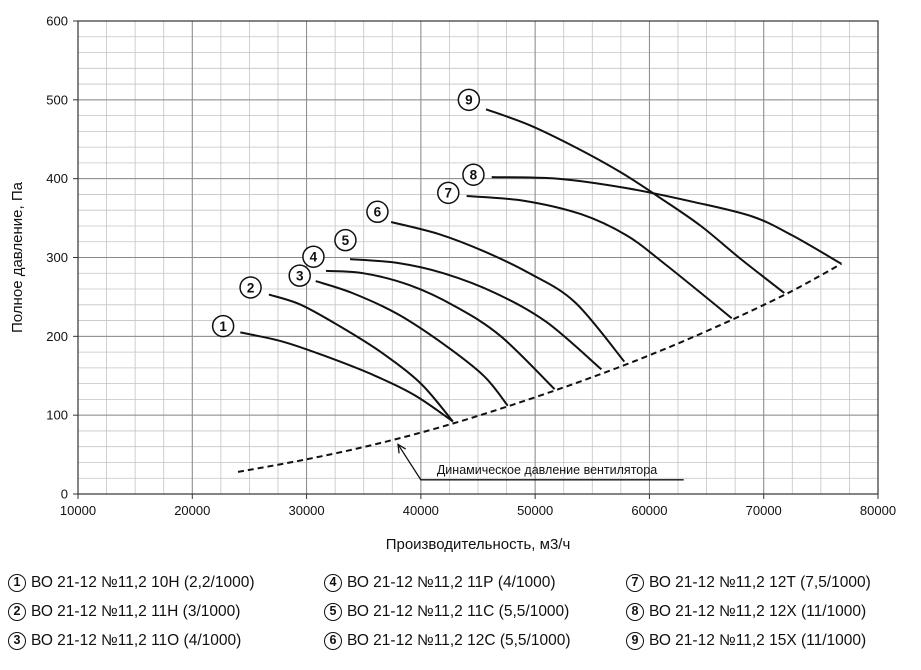 This screenshot has height=670, width=921. What do you see at coordinates (57, 336) in the screenshot?
I see `y-tick-label: 200` at bounding box center [57, 336].